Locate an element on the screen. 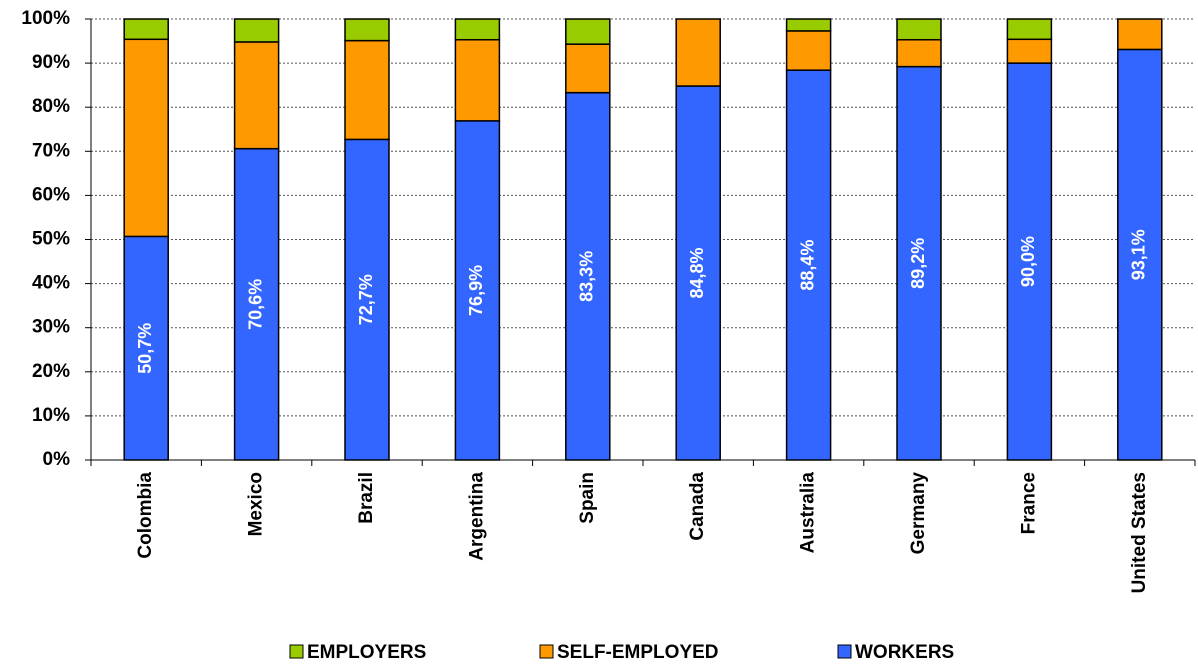 The width and height of the screenshot is (1198, 668). y-tick-label: 20% is located at coordinates (51, 371).